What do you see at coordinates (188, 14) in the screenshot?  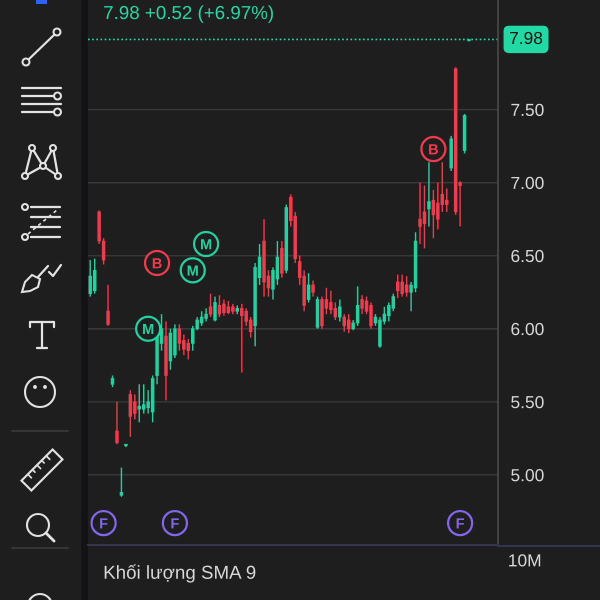 I see `annotation: 7.98 +0.52 (+6.97%)` at bounding box center [188, 14].